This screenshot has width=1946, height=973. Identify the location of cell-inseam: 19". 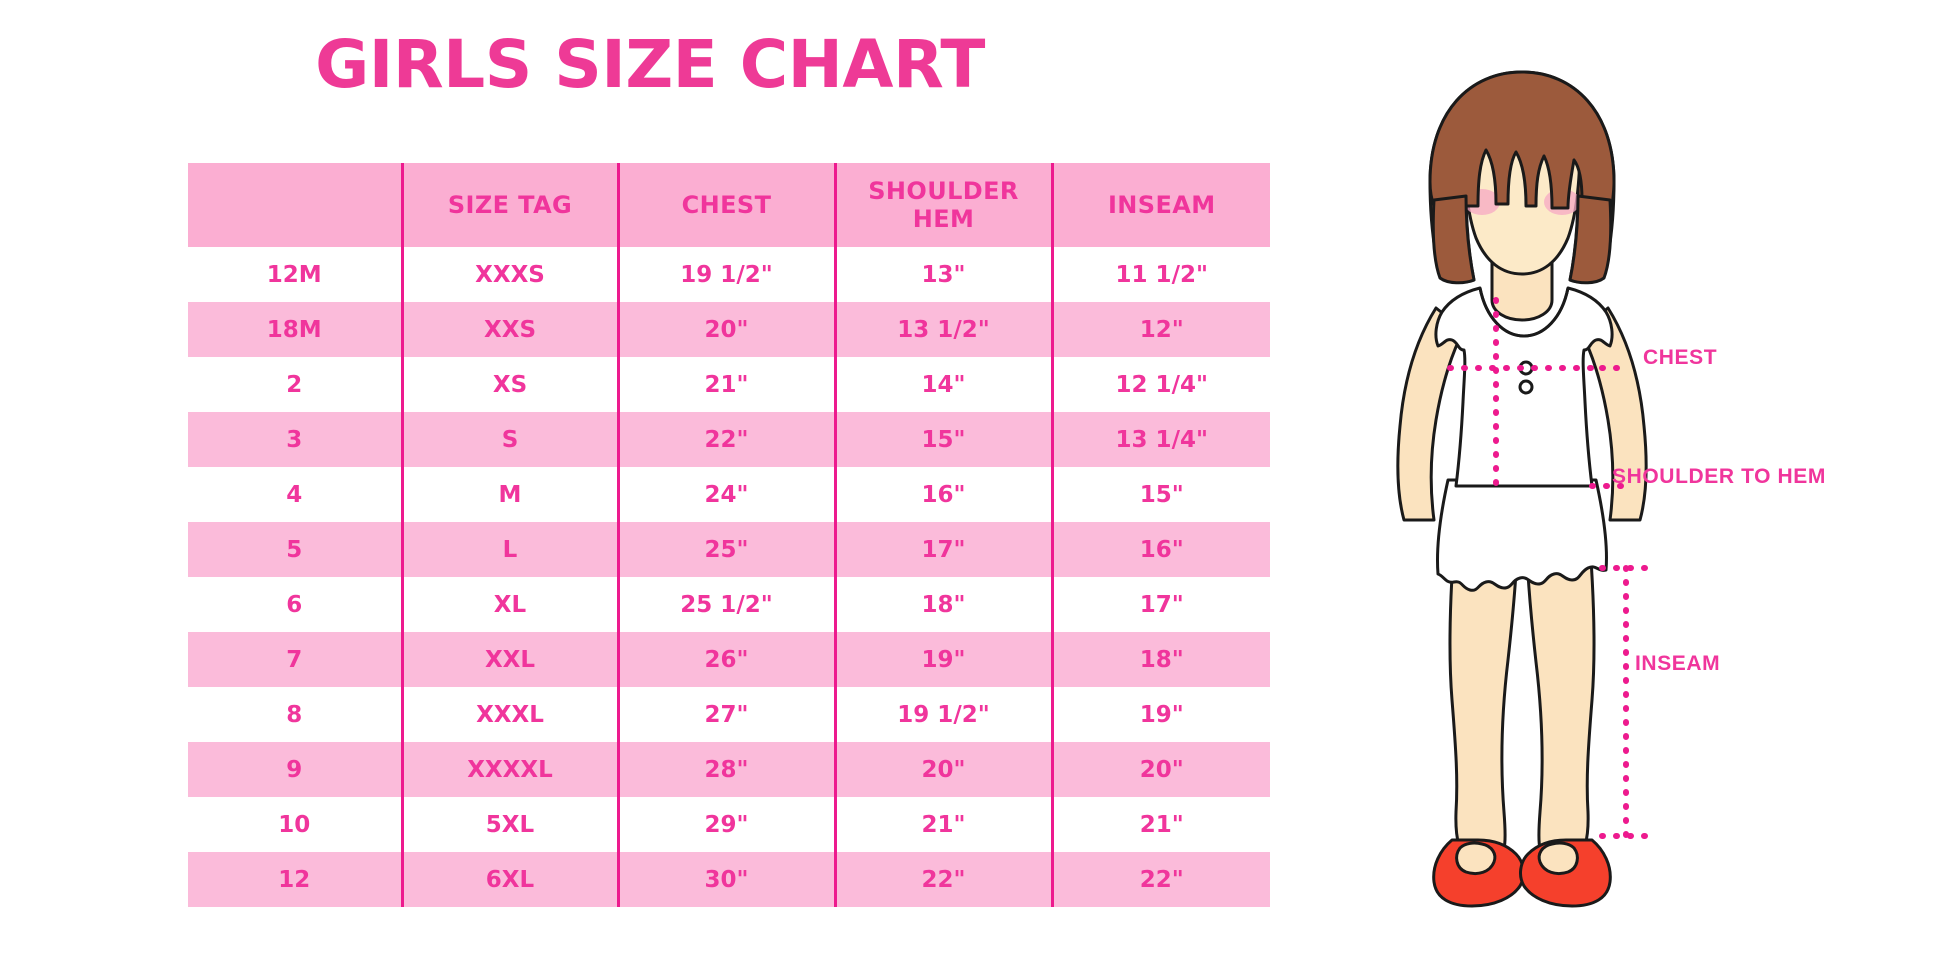
(1160, 714).